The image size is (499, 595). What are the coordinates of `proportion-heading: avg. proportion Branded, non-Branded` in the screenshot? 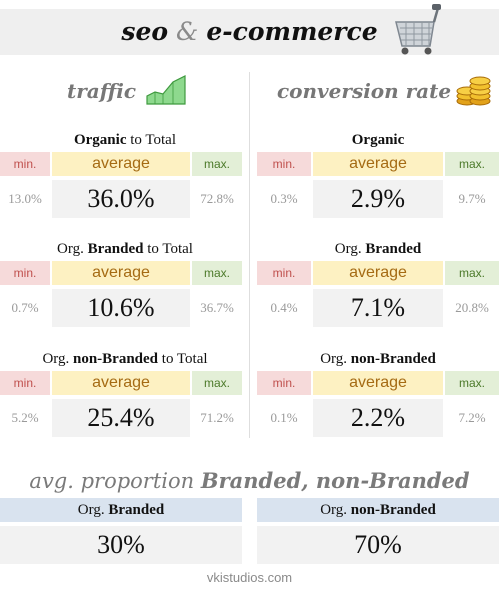 It's located at (249, 480).